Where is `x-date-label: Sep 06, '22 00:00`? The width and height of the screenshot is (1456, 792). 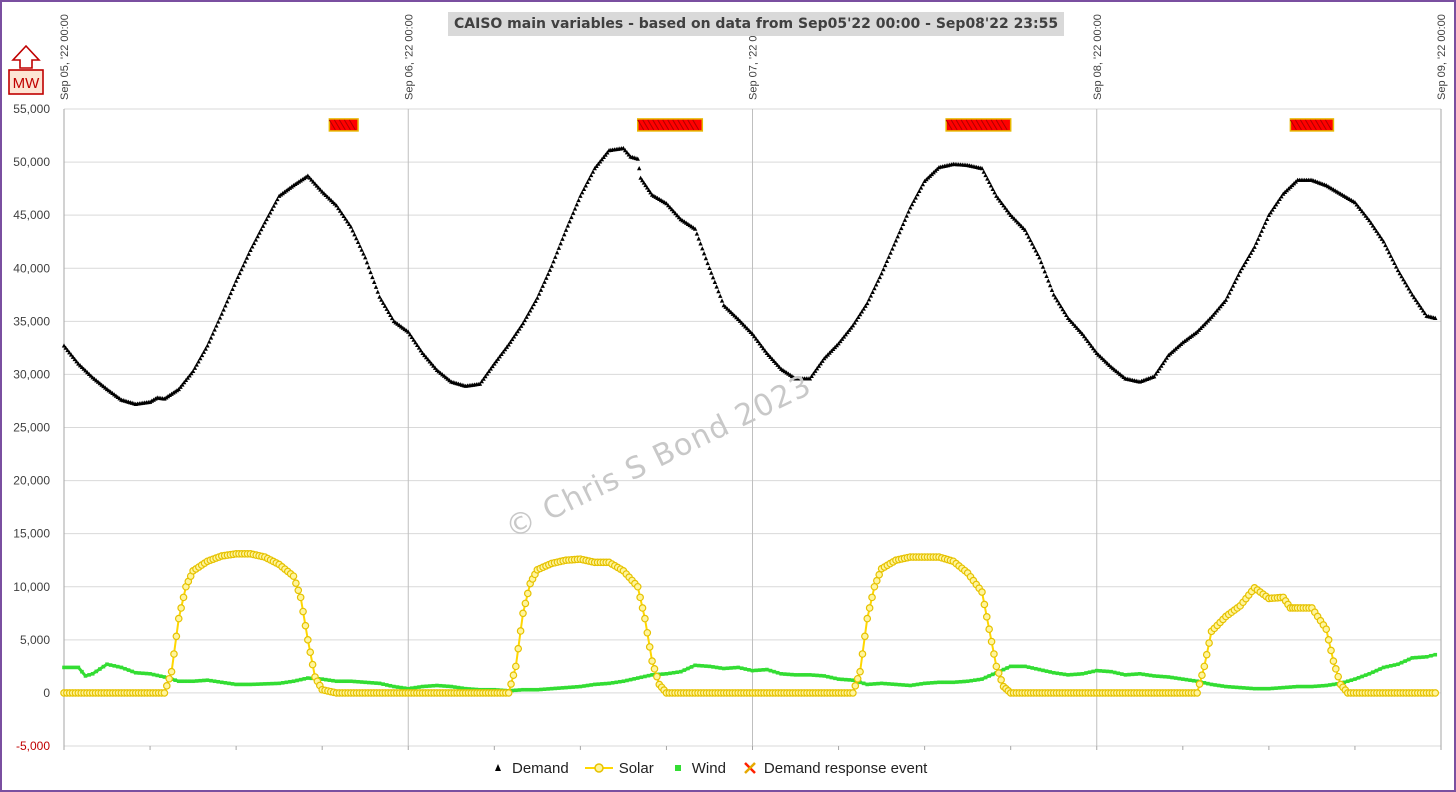
x-date-label: Sep 06, '22 00:00 is located at coordinates (409, 57).